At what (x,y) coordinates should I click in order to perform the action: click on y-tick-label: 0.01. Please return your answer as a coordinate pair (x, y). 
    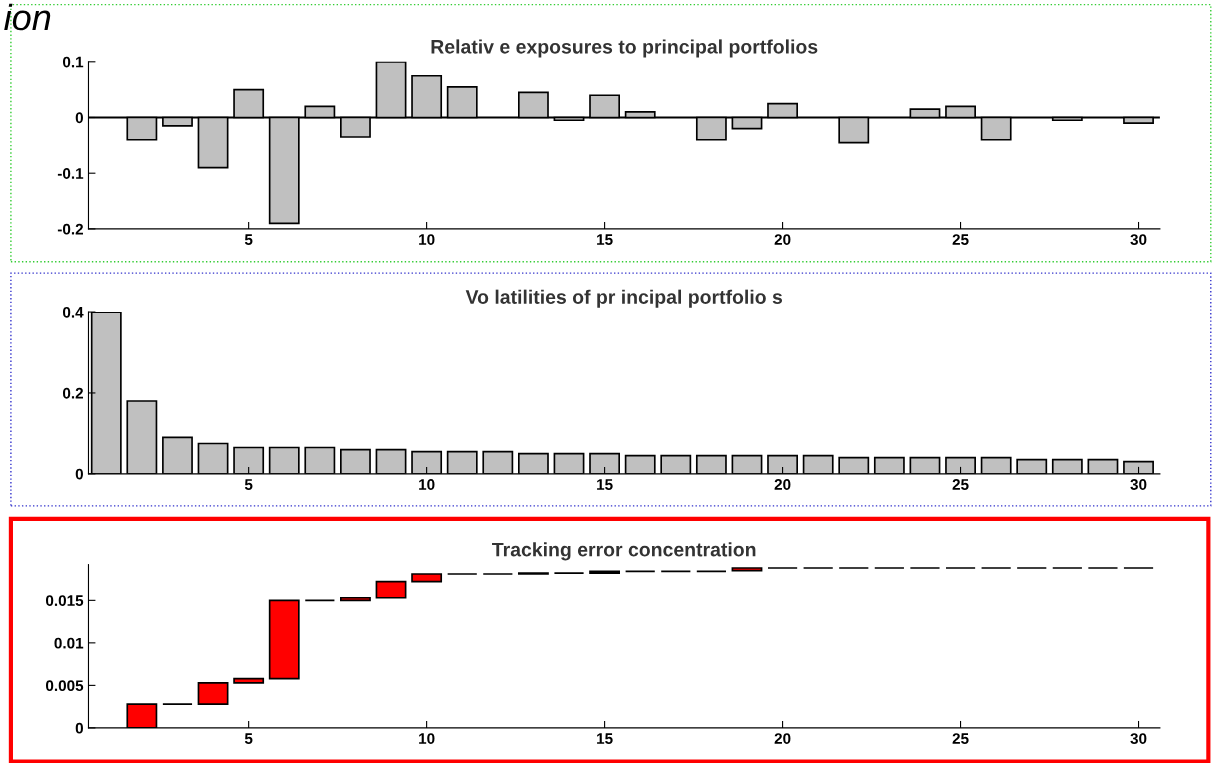
    Looking at the image, I should click on (69, 643).